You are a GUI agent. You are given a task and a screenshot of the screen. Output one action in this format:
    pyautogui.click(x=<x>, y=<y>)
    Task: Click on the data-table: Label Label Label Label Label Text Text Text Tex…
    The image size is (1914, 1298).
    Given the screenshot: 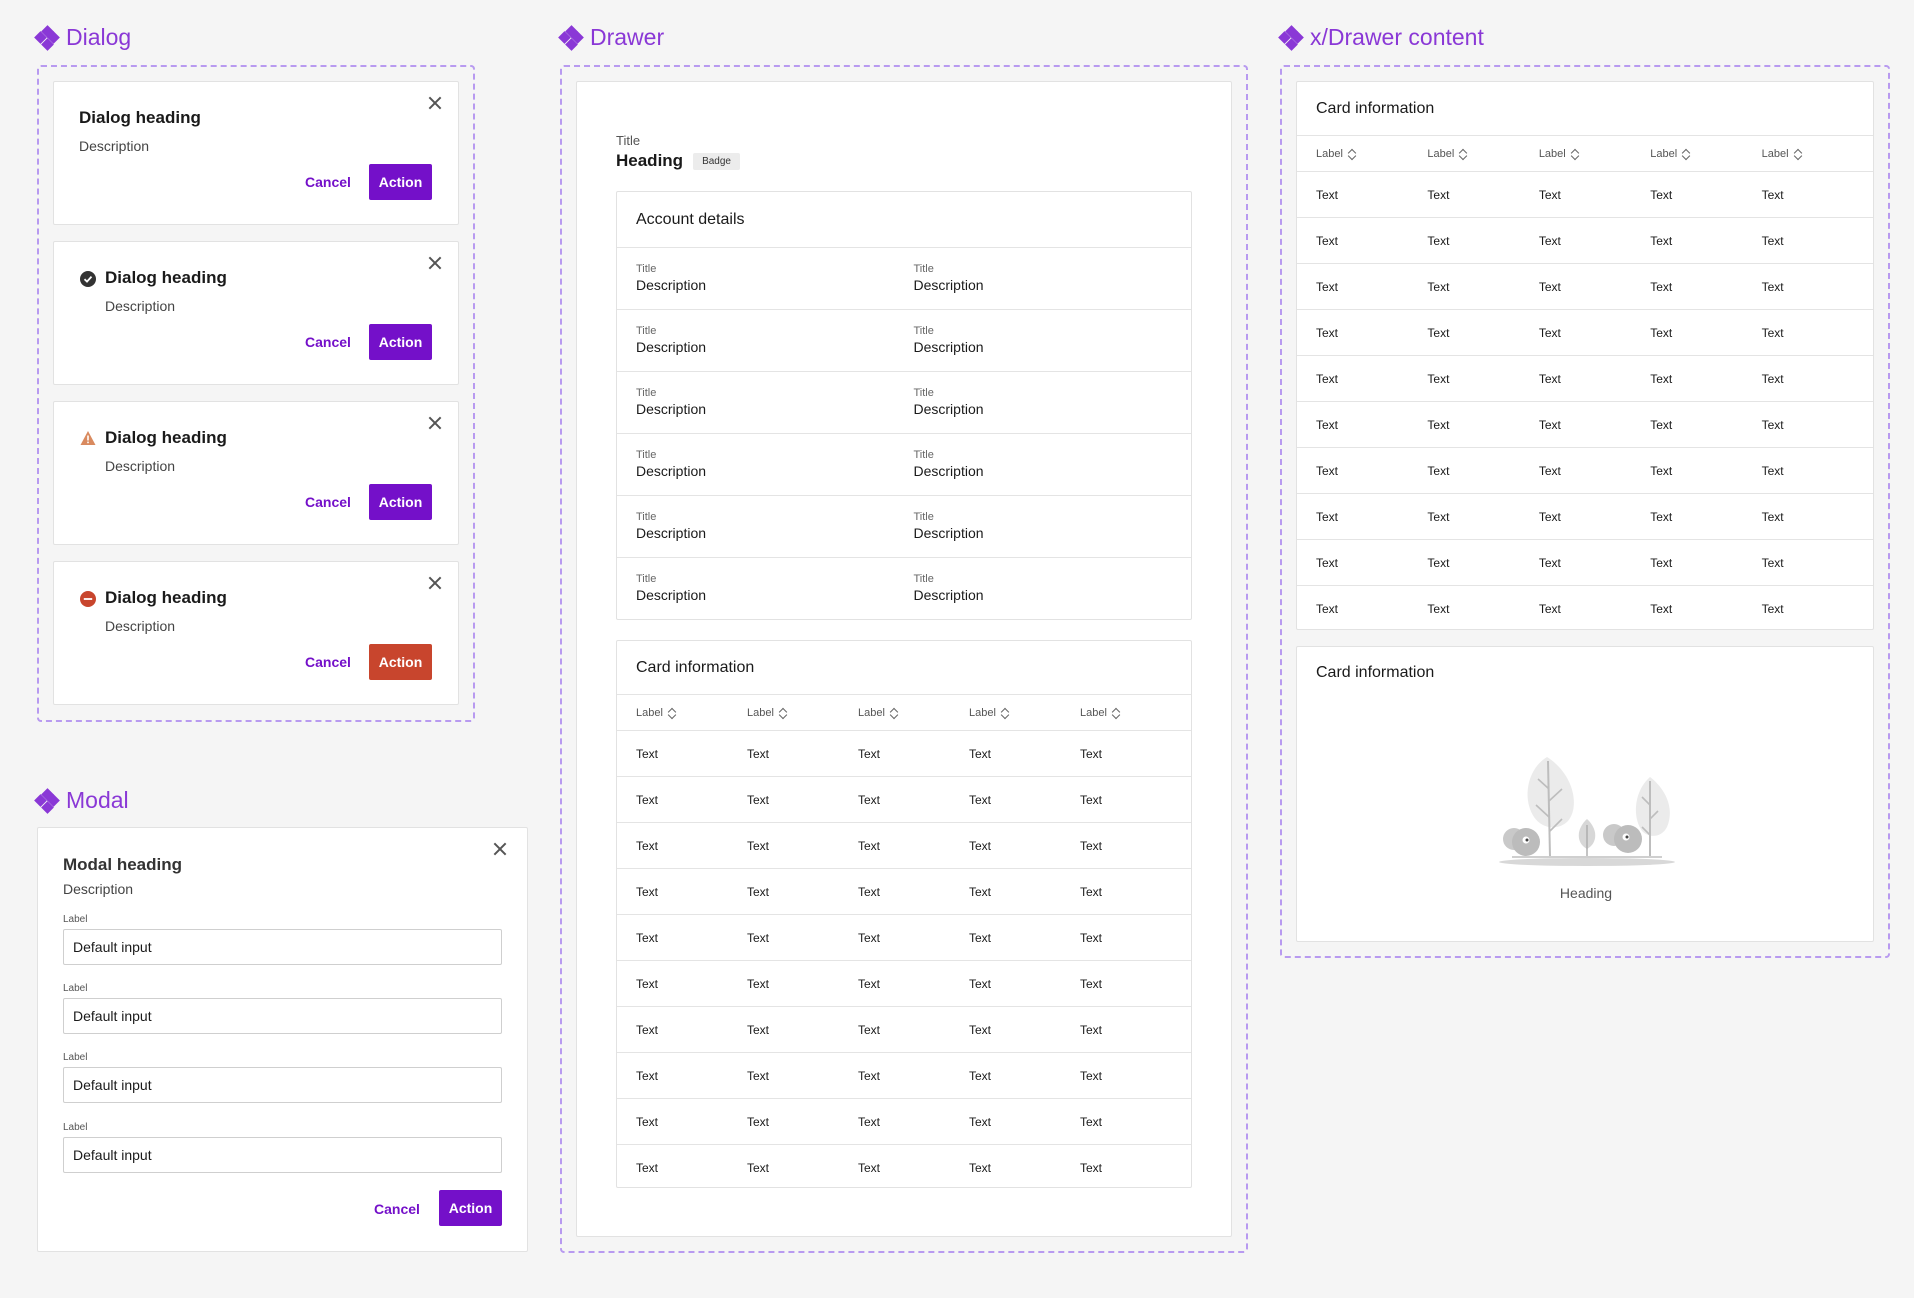 What is the action you would take?
    pyautogui.click(x=1585, y=384)
    